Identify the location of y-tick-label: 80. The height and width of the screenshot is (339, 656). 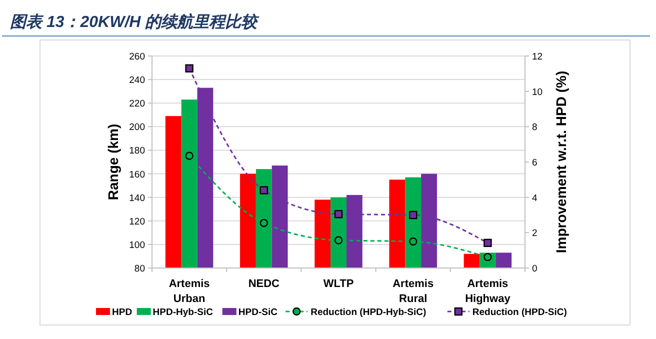
(139, 269).